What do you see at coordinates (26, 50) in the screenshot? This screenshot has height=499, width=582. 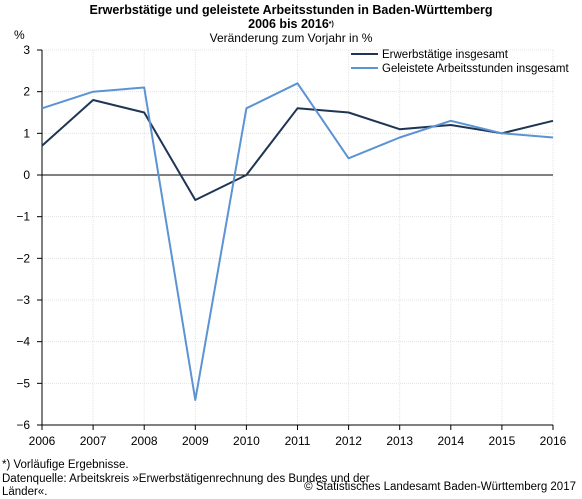 I see `y-tick-label: 3` at bounding box center [26, 50].